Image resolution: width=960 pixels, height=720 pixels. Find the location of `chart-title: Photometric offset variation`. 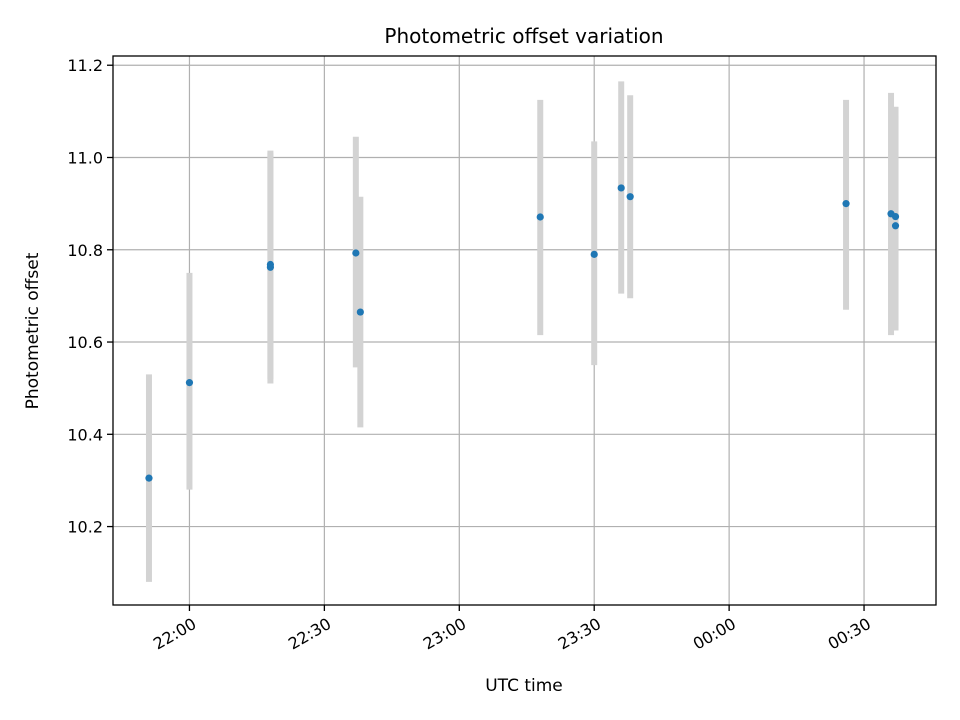

chart-title: Photometric offset variation is located at coordinates (523, 36).